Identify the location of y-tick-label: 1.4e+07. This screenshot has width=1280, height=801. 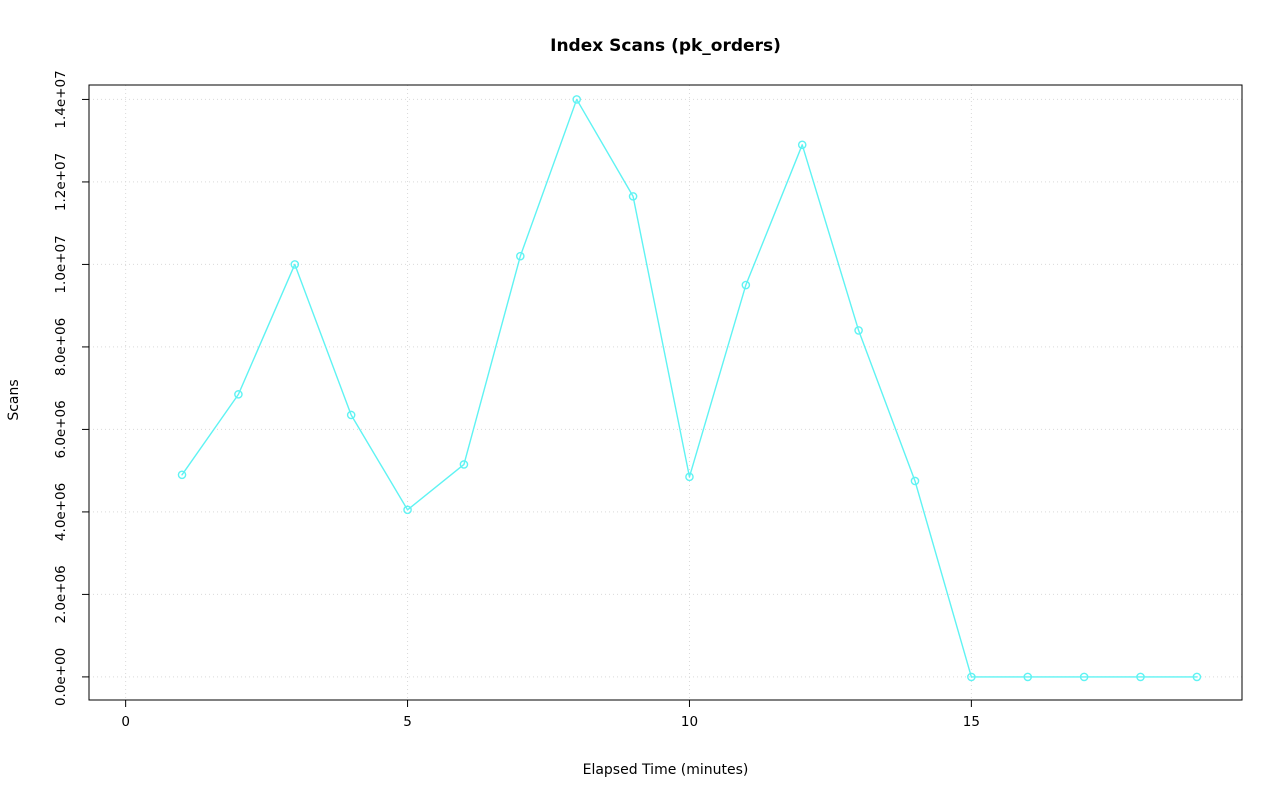
(61, 99).